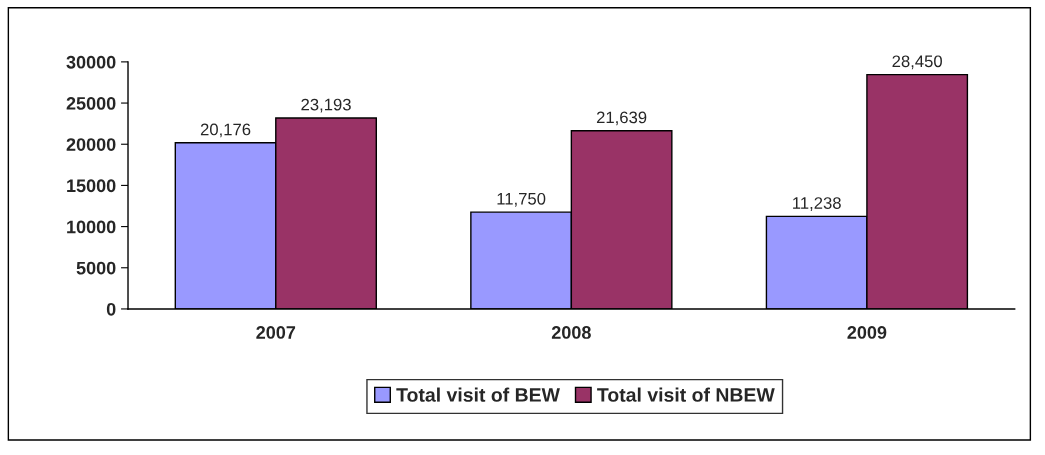  I want to click on data-label: 21,639, so click(621, 118).